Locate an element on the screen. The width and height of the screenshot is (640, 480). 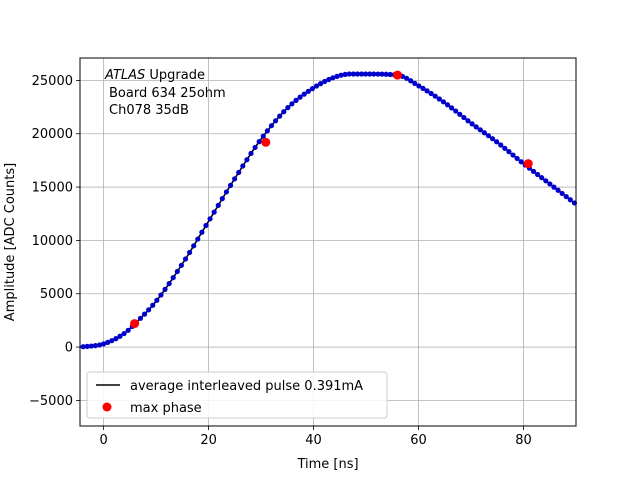
x-axis-label: Time [ns] is located at coordinates (327, 464).